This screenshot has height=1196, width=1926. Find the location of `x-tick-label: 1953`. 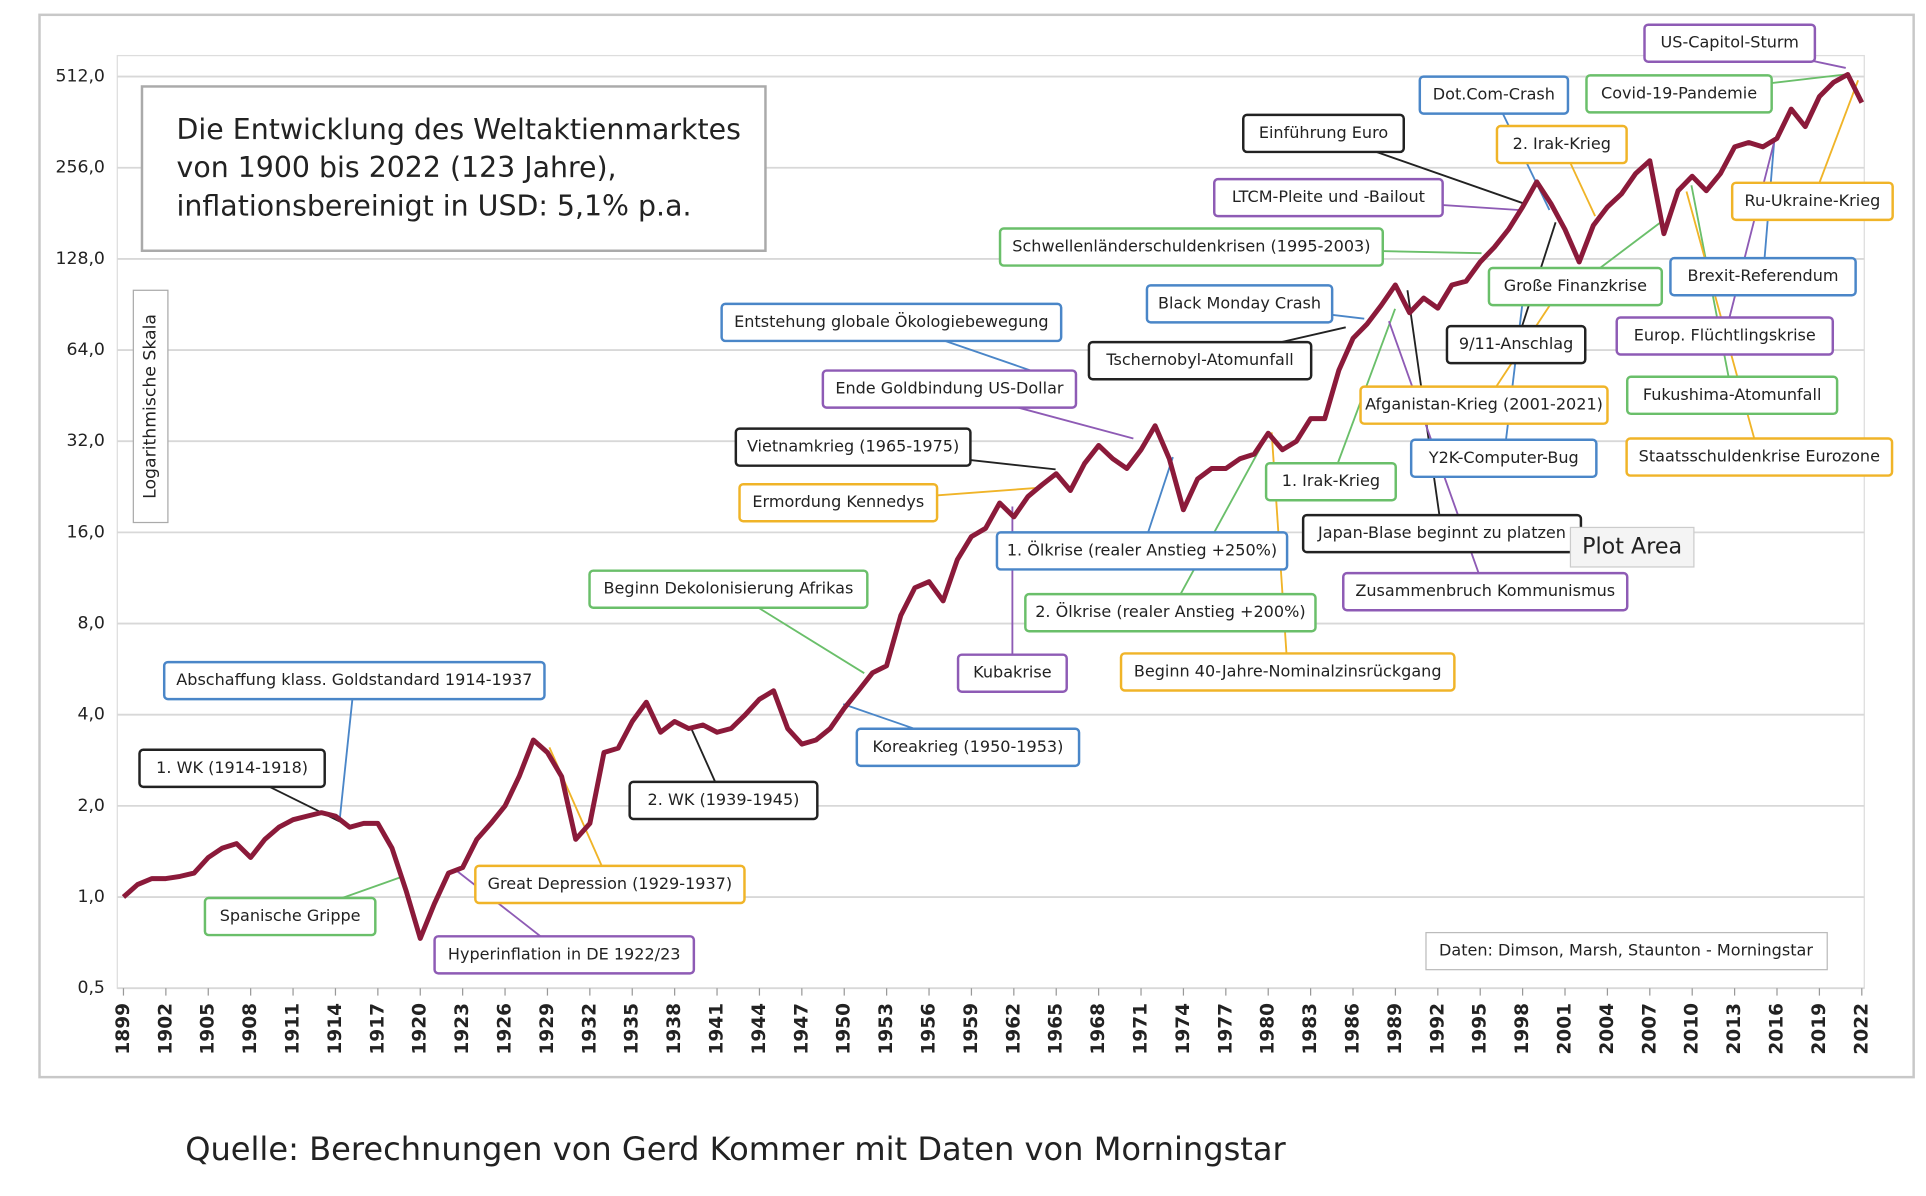

x-tick-label: 1953 is located at coordinates (886, 1029).